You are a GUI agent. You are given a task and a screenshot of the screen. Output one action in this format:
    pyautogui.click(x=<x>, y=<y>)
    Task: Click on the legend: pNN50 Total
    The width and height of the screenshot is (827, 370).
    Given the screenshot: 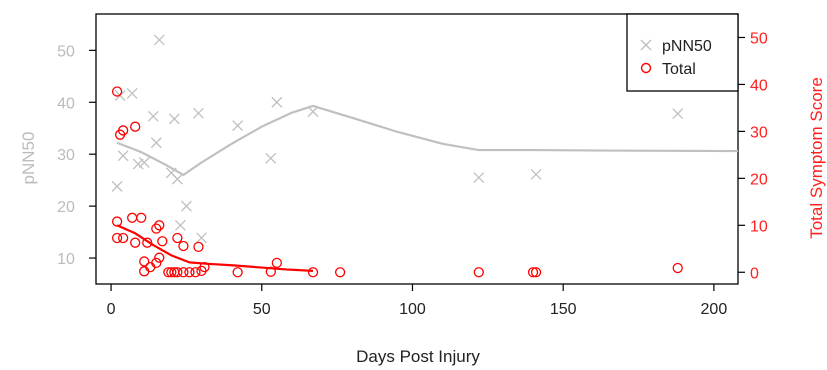 What is the action you would take?
    pyautogui.click(x=682, y=52)
    